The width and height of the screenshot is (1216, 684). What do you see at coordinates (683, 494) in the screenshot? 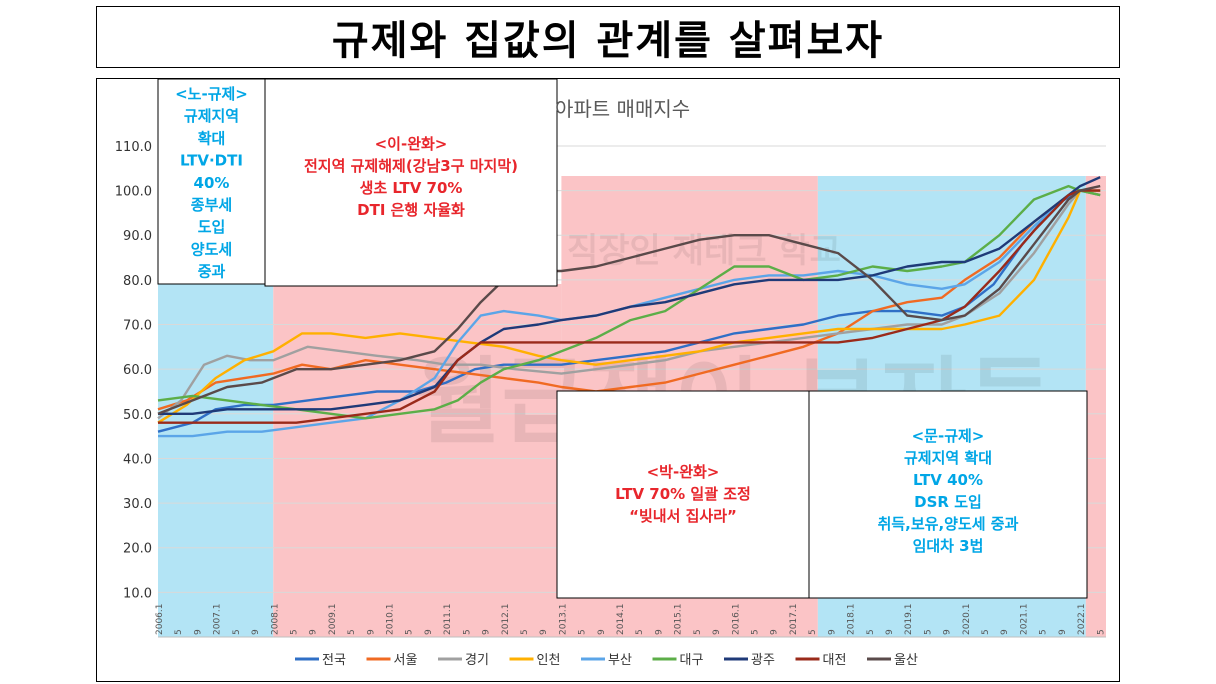
I see `period-box-line: LTV 70% 일괄 조정` at bounding box center [683, 494].